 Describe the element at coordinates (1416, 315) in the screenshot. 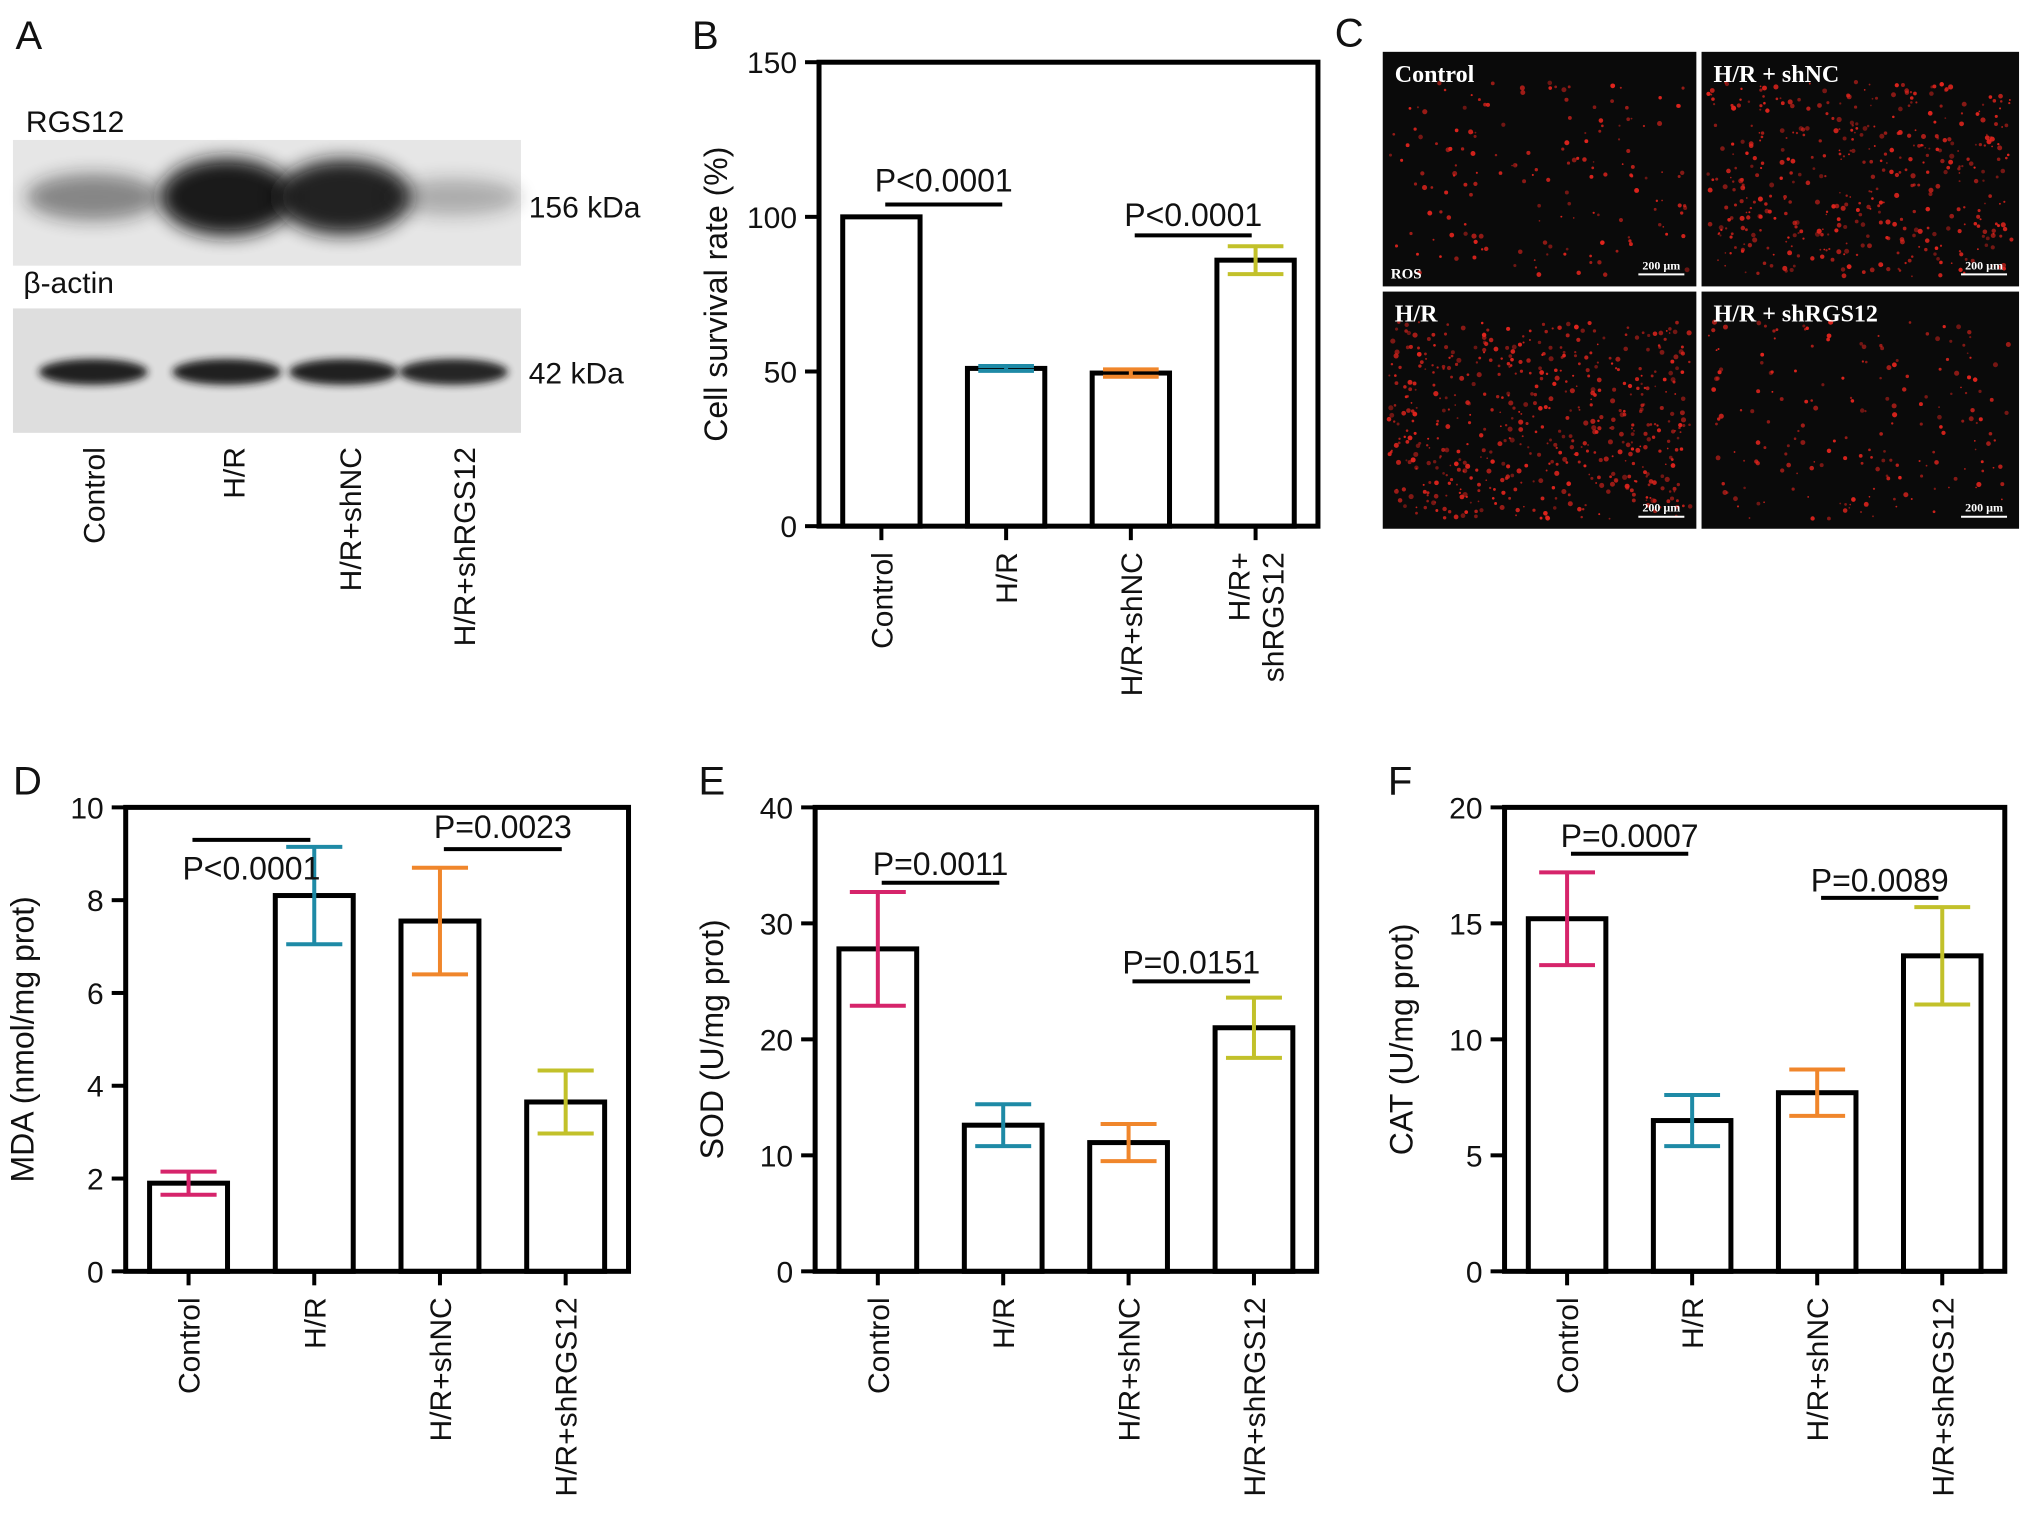

I see `ros-image-label: H/R` at that location.